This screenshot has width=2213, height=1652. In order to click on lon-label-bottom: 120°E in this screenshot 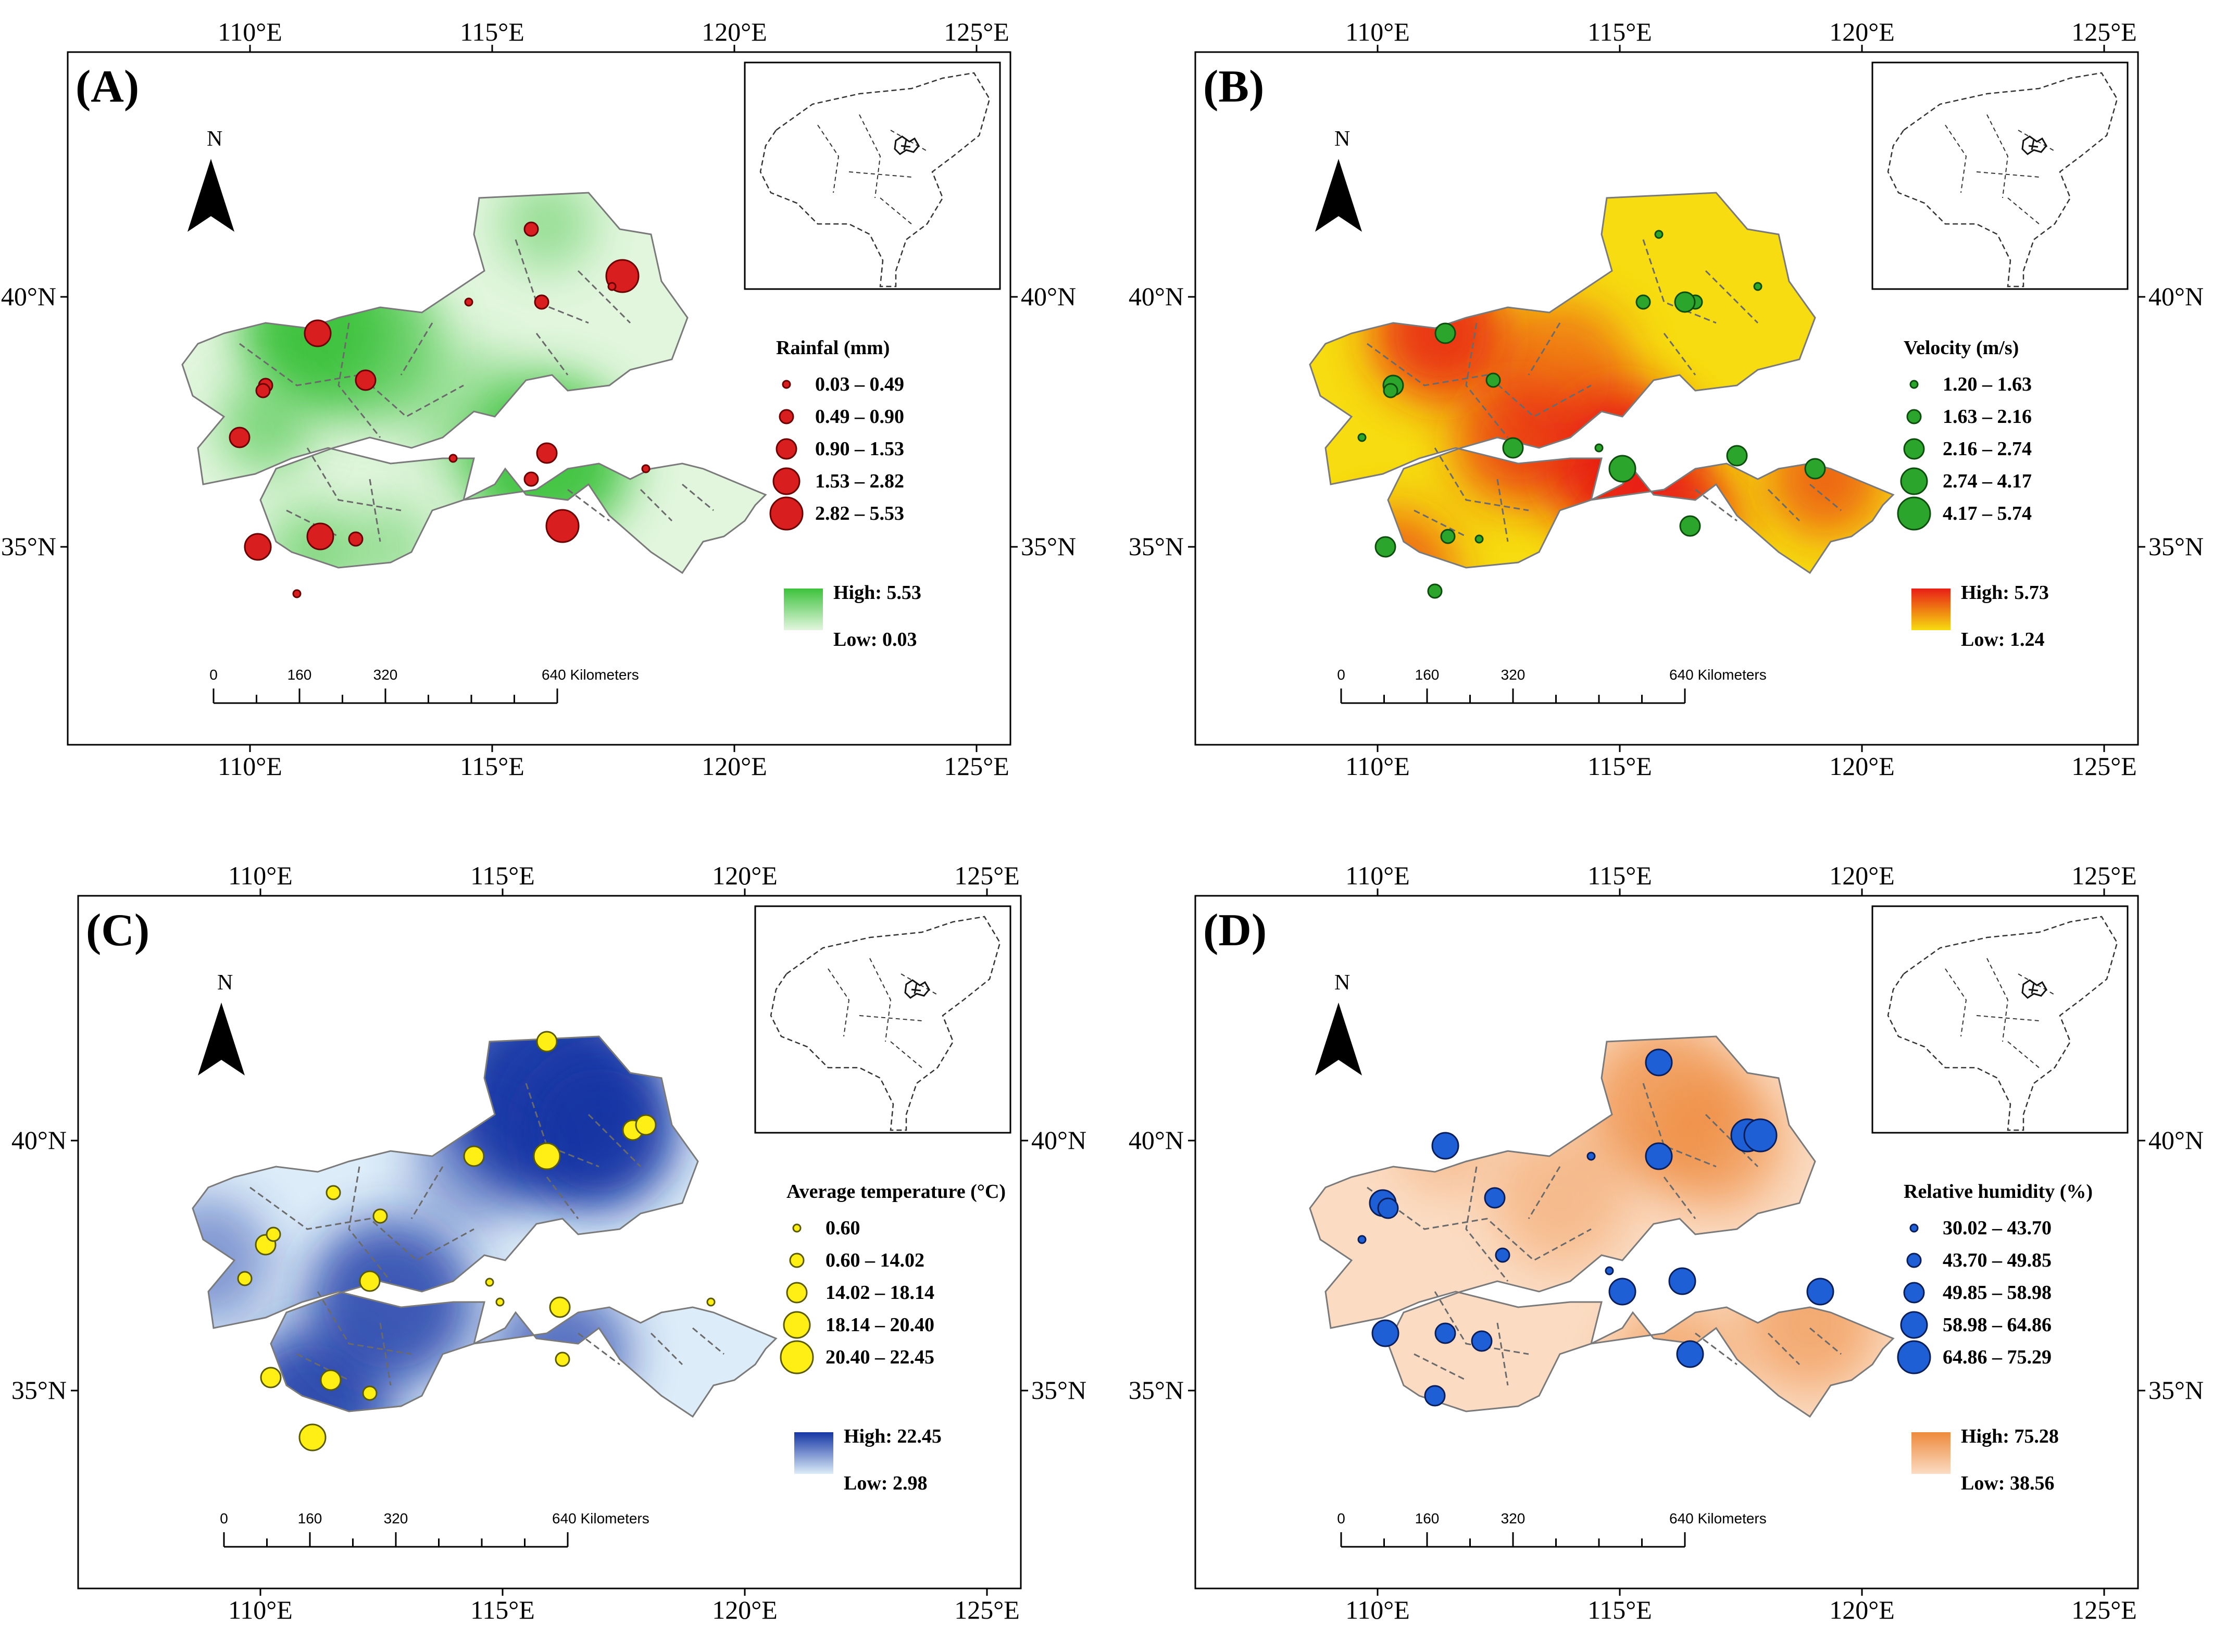, I will do `click(1862, 1610)`.